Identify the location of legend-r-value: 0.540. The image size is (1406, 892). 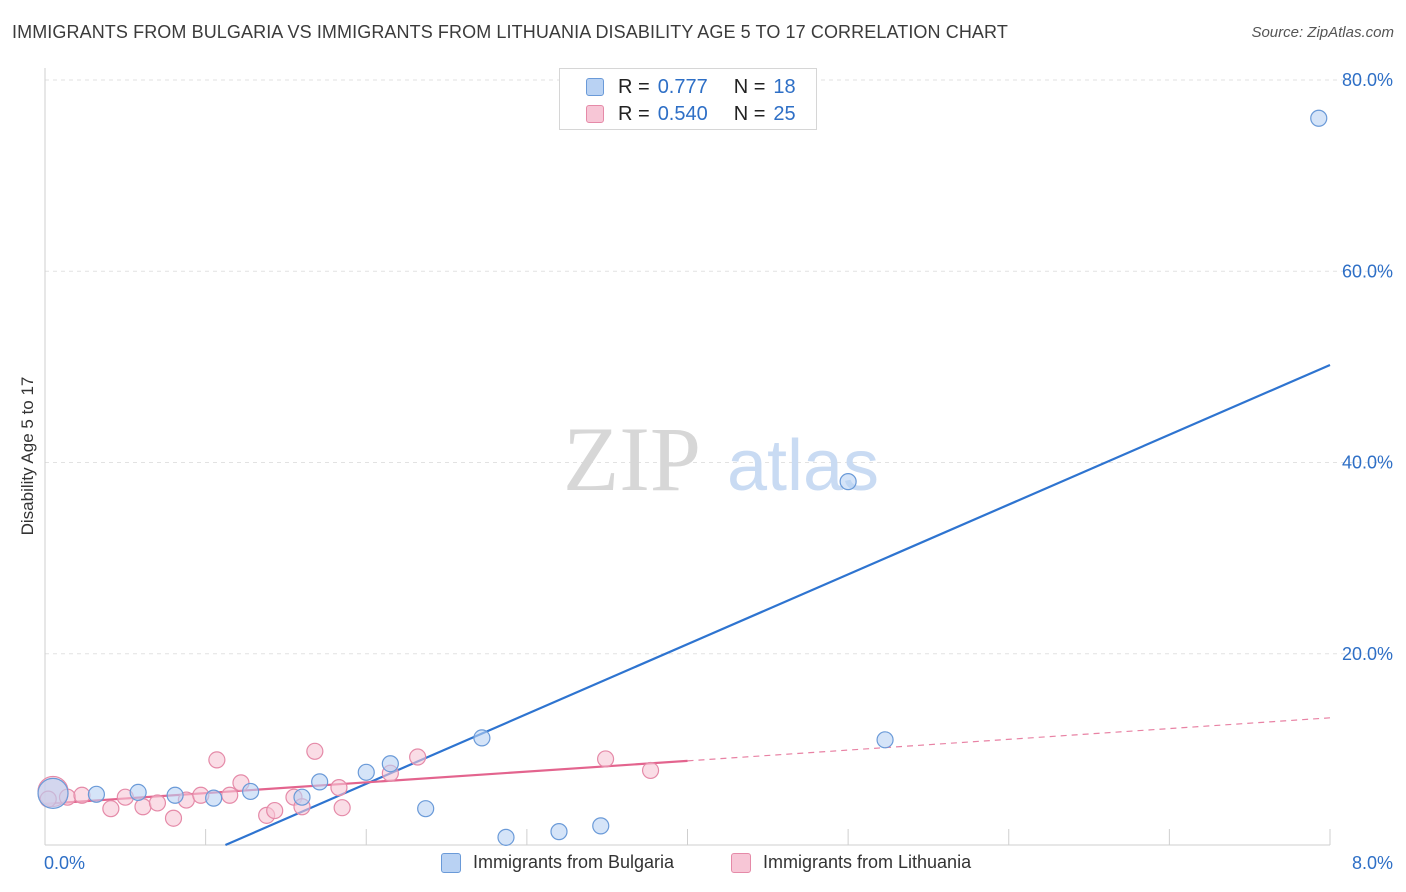
(682, 113).